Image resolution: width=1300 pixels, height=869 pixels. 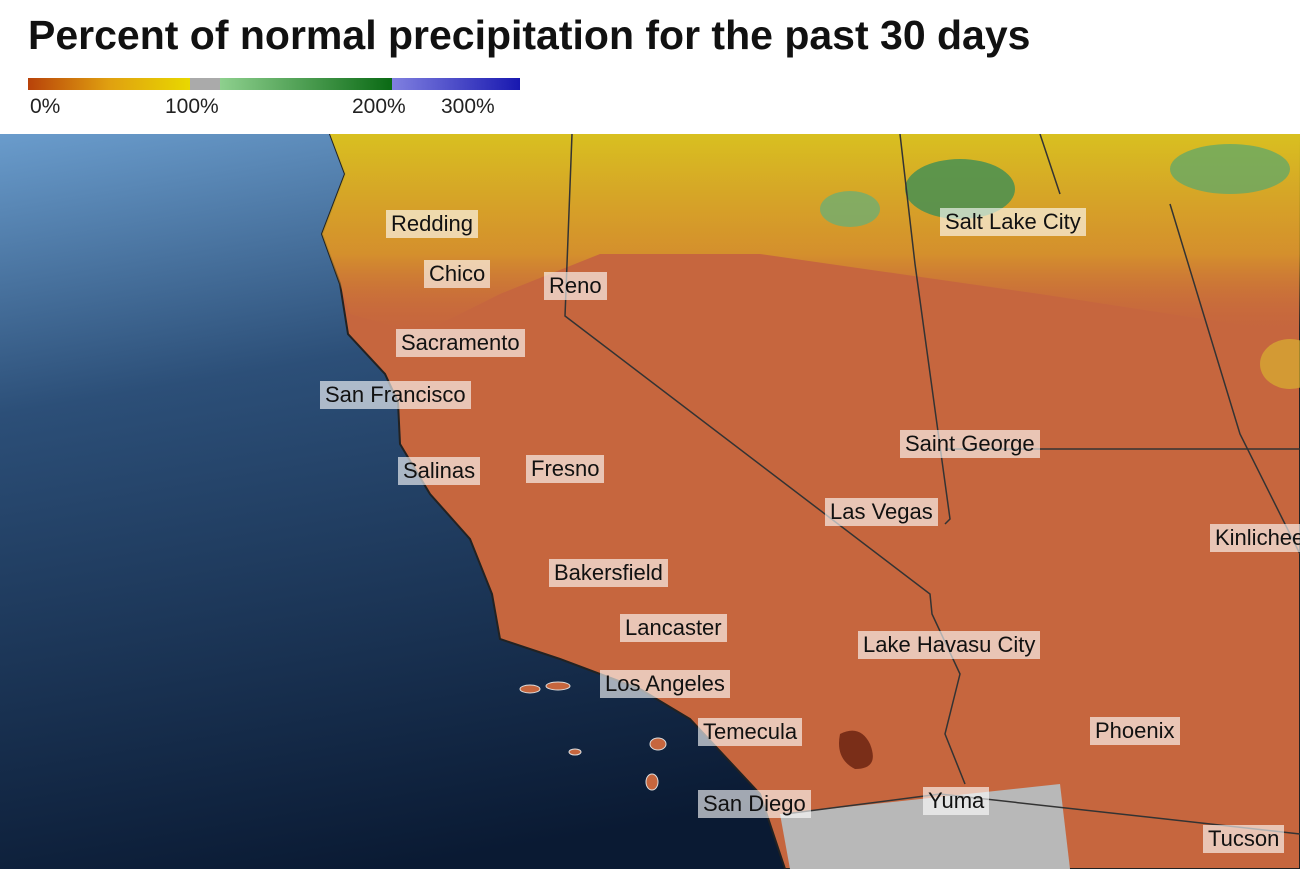 What do you see at coordinates (565, 469) in the screenshot?
I see `city-label: Fresno` at bounding box center [565, 469].